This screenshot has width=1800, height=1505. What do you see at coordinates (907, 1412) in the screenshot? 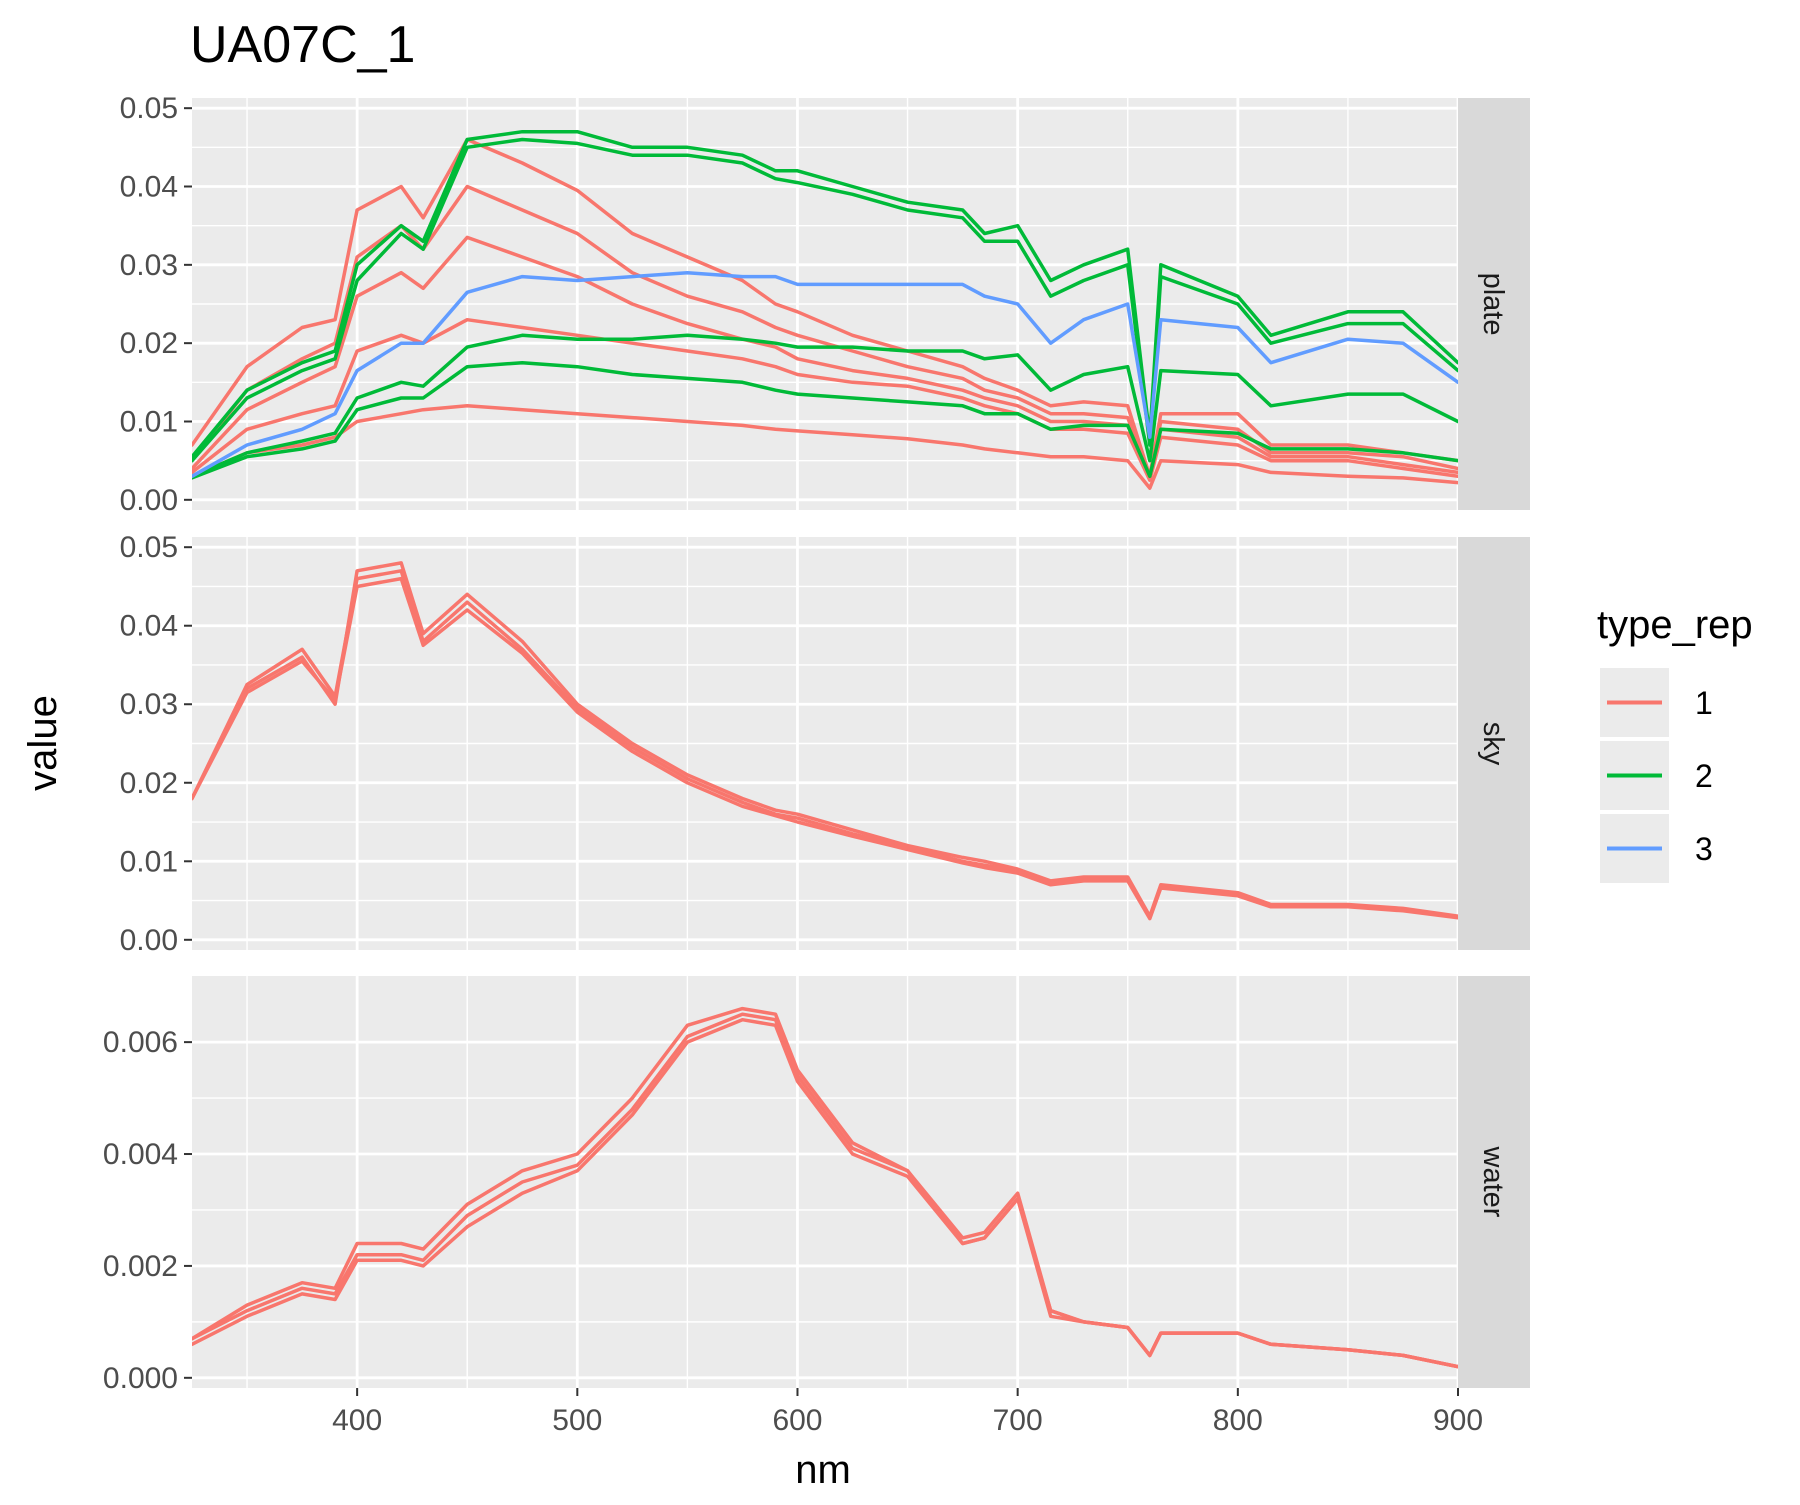
I see `x-axis: 400 500 600 700 800 900` at bounding box center [907, 1412].